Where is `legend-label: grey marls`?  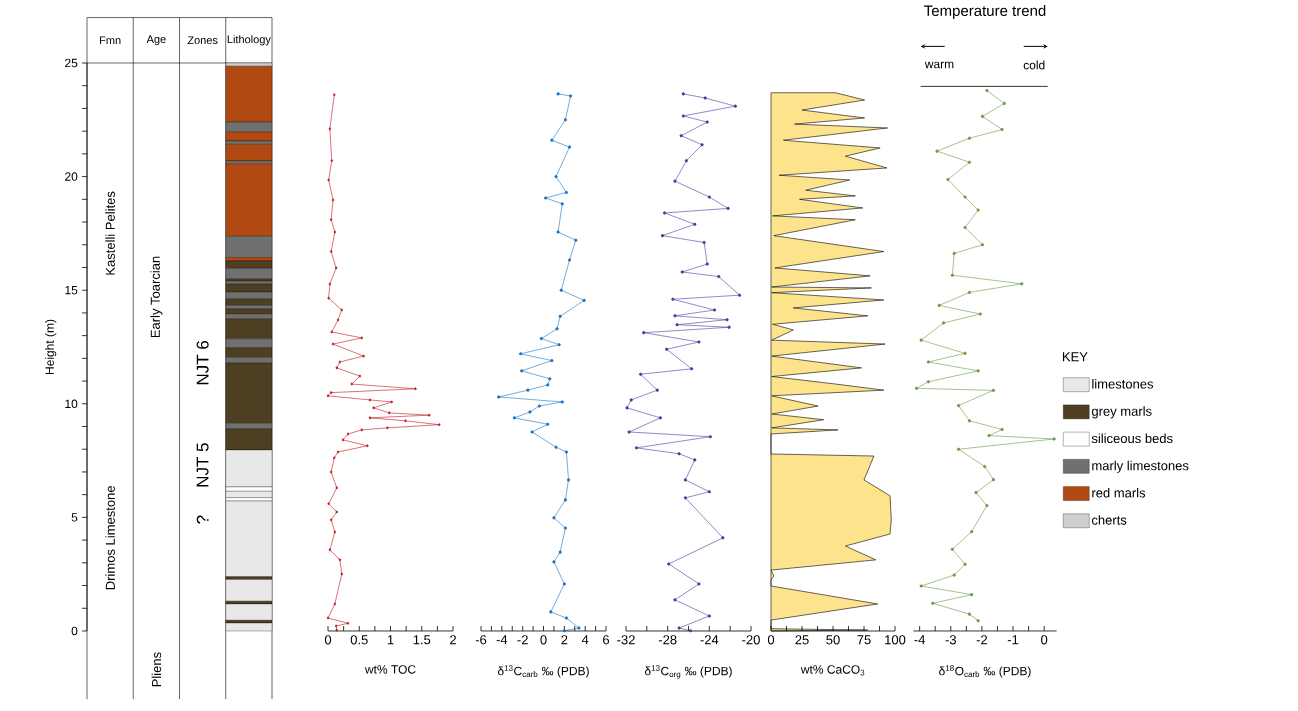
legend-label: grey marls is located at coordinates (1121, 412).